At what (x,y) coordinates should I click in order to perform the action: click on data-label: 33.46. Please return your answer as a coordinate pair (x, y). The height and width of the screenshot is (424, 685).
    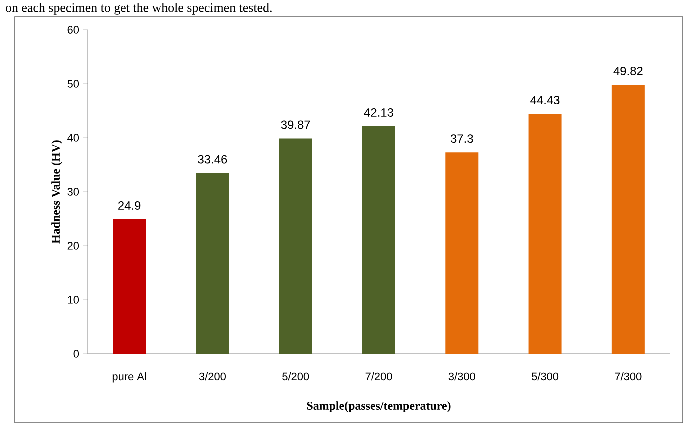
    Looking at the image, I should click on (213, 159).